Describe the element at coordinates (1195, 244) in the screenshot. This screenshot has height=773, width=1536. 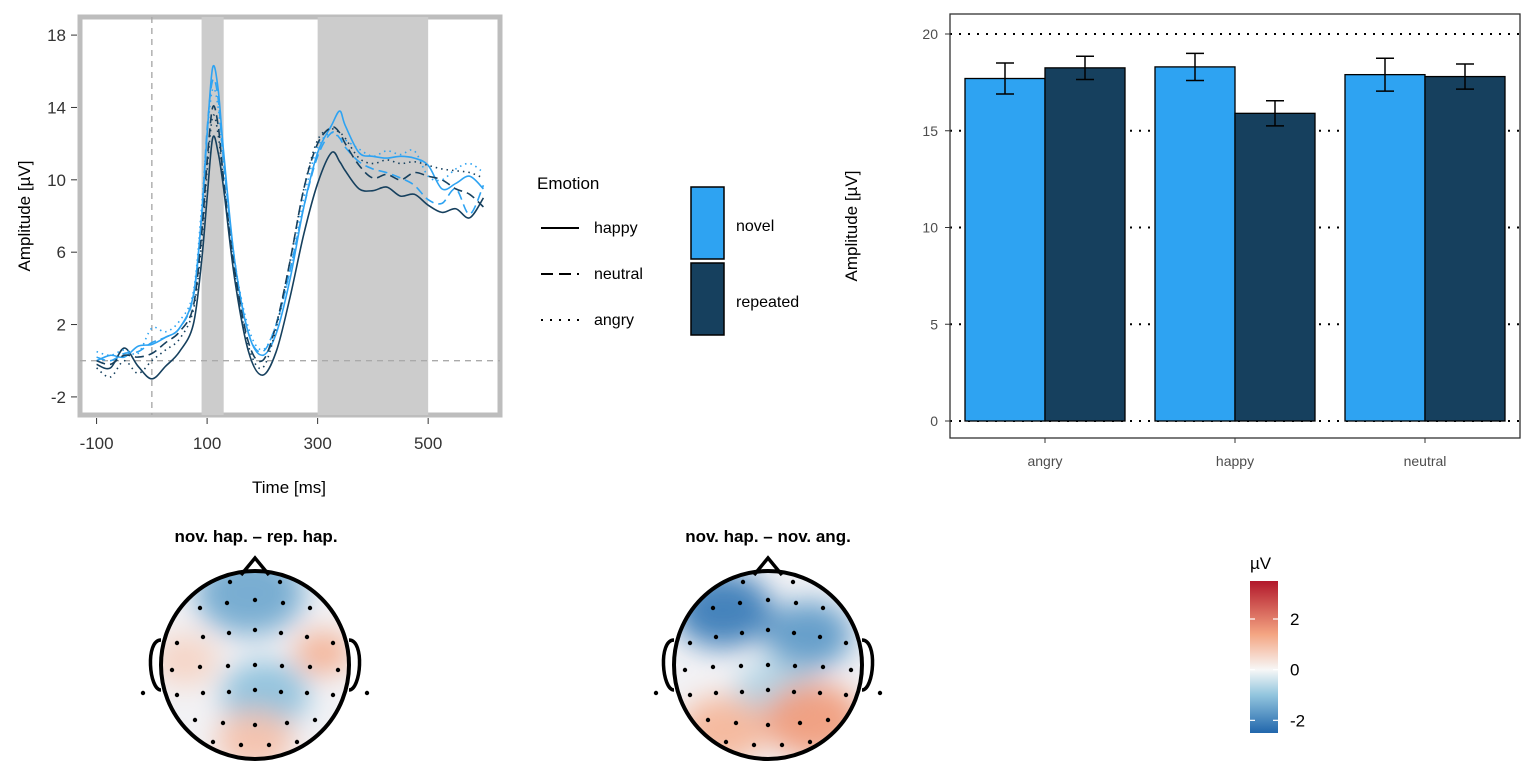
I see `bar-happy-novel` at that location.